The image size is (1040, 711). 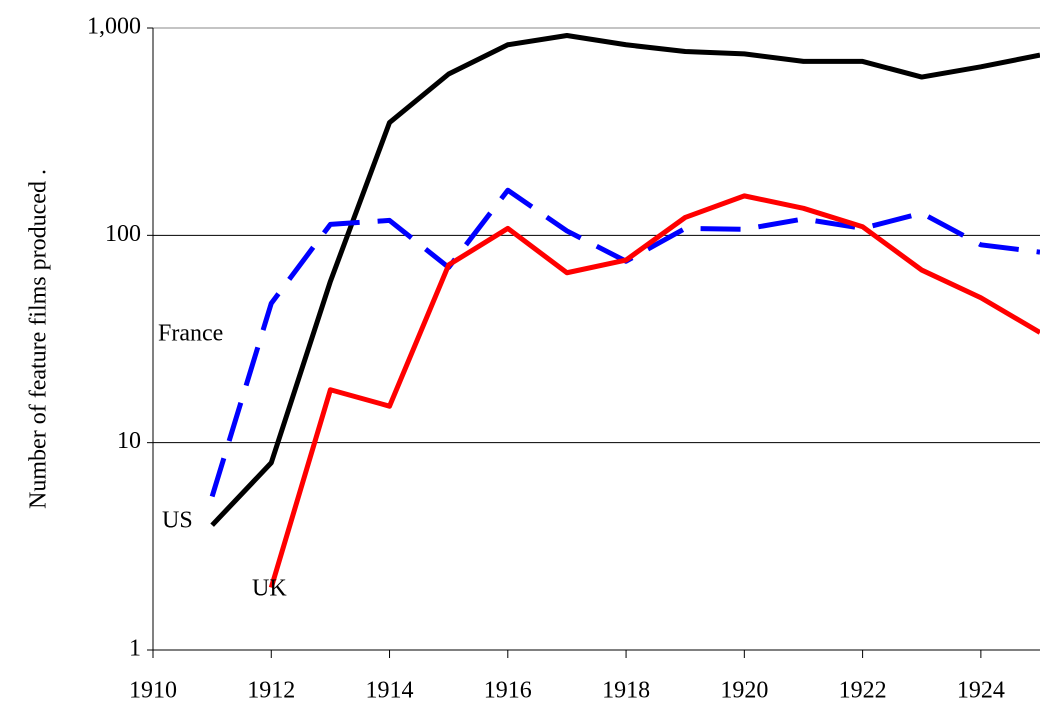 What do you see at coordinates (135, 649) in the screenshot?
I see `y-tick-label: 1` at bounding box center [135, 649].